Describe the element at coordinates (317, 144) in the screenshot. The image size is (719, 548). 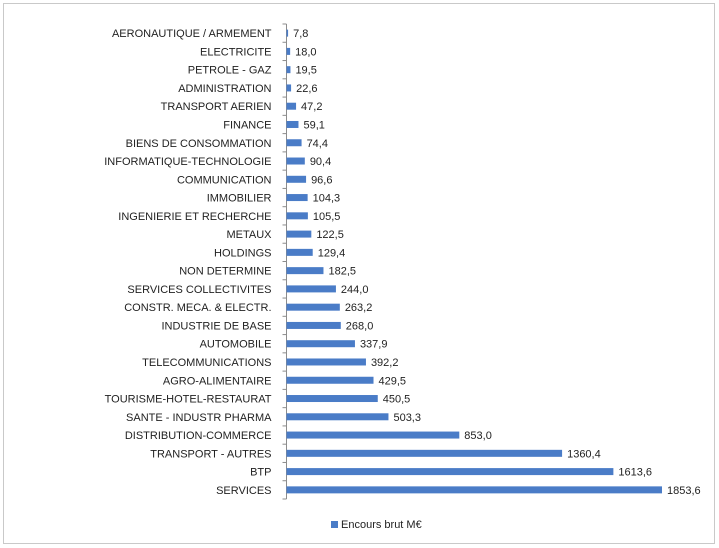
I see `bar-value-label: 74,4` at that location.